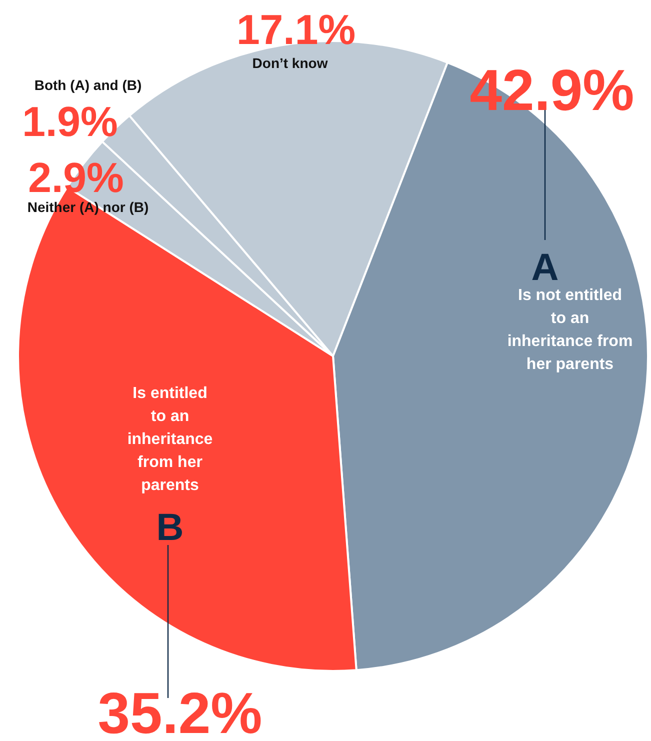 This screenshot has height=741, width=651. I want to click on slice-label: Is entitled to an inheritance from her parents, so click(170, 439).